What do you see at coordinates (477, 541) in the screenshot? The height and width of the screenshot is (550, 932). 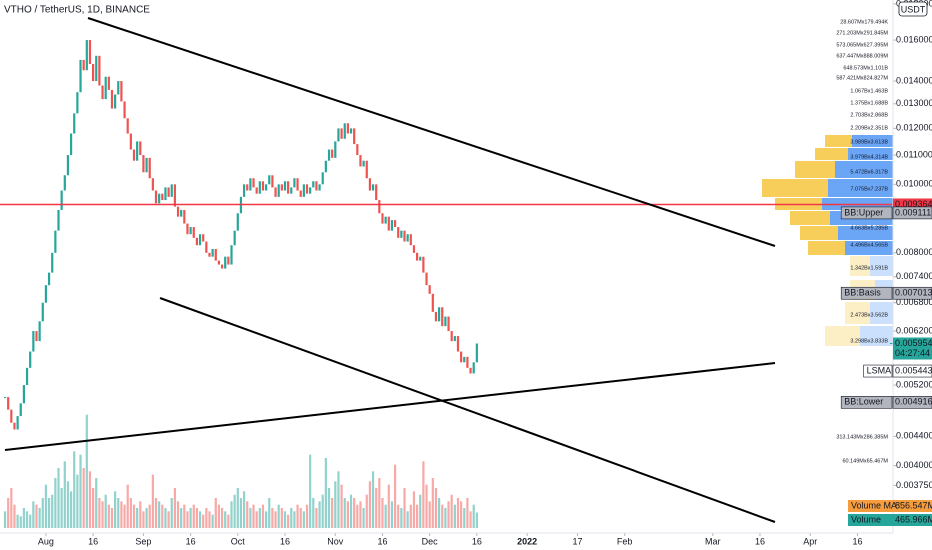 I see `x-tick-label: 16` at bounding box center [477, 541].